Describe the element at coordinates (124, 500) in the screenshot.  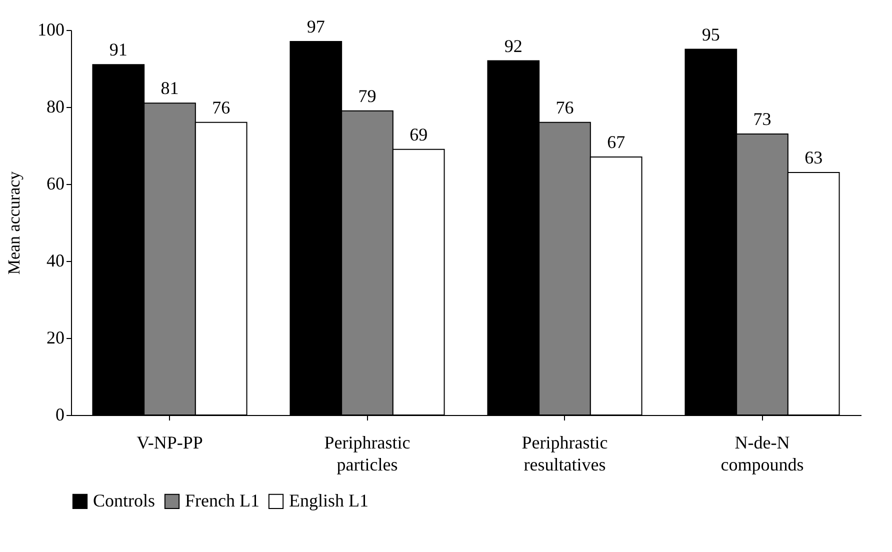
I see `legend-label: Controls` at that location.